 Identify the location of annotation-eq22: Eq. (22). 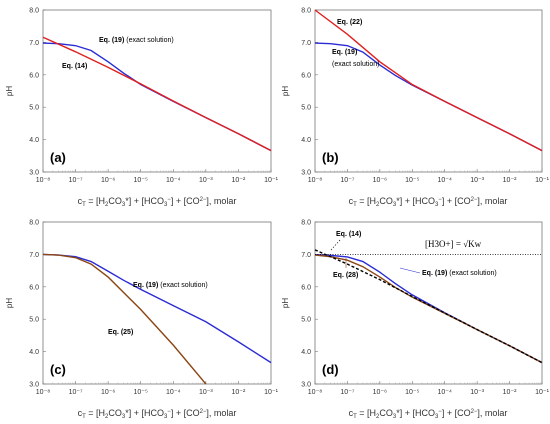
(349, 22).